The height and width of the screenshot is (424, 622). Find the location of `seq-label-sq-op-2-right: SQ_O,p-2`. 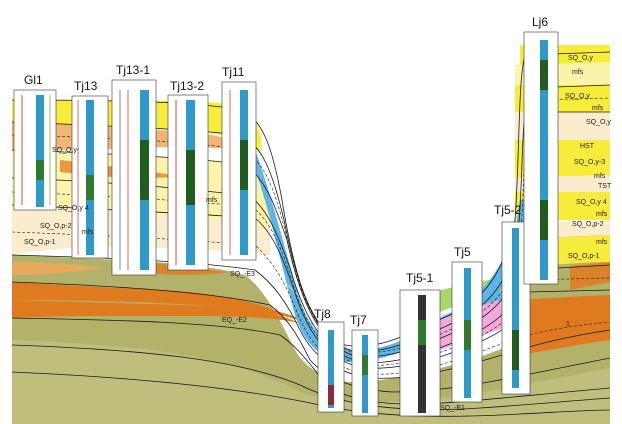

seq-label-sq-op-2-right: SQ_O,p-2 is located at coordinates (588, 224).